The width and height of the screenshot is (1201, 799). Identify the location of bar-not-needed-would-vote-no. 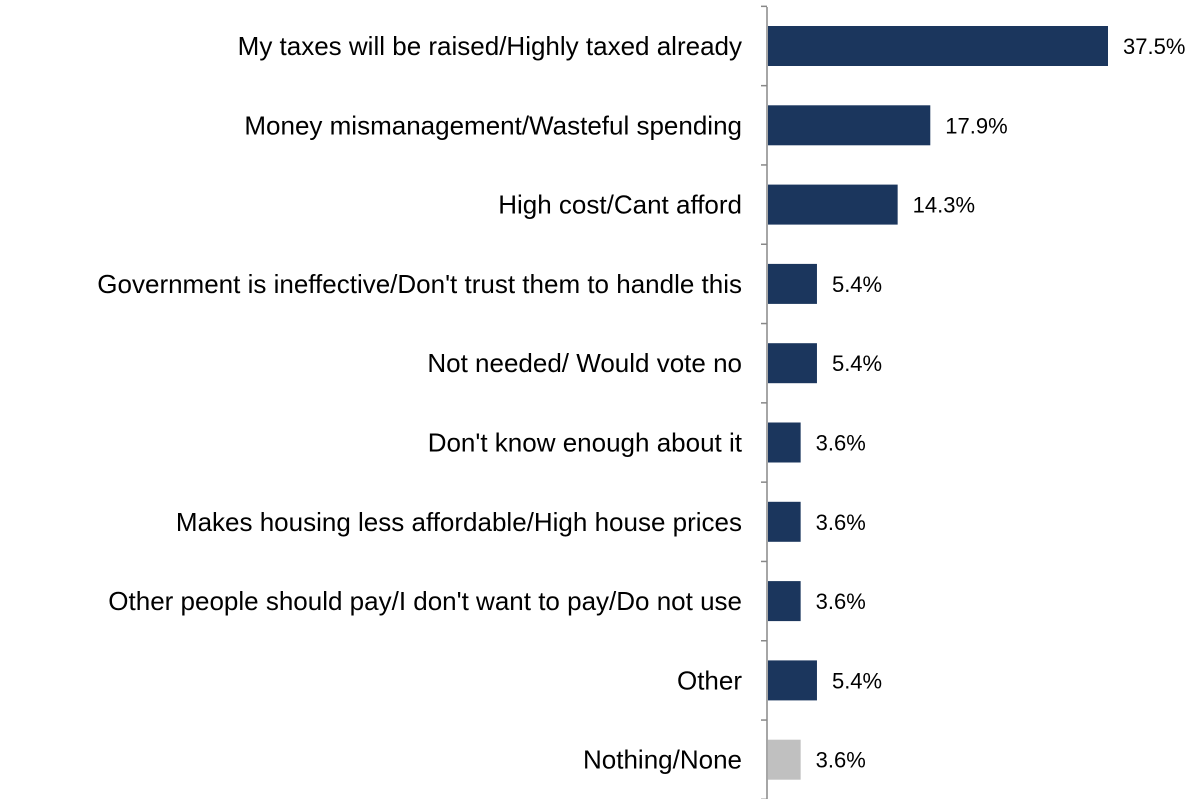
(792, 363).